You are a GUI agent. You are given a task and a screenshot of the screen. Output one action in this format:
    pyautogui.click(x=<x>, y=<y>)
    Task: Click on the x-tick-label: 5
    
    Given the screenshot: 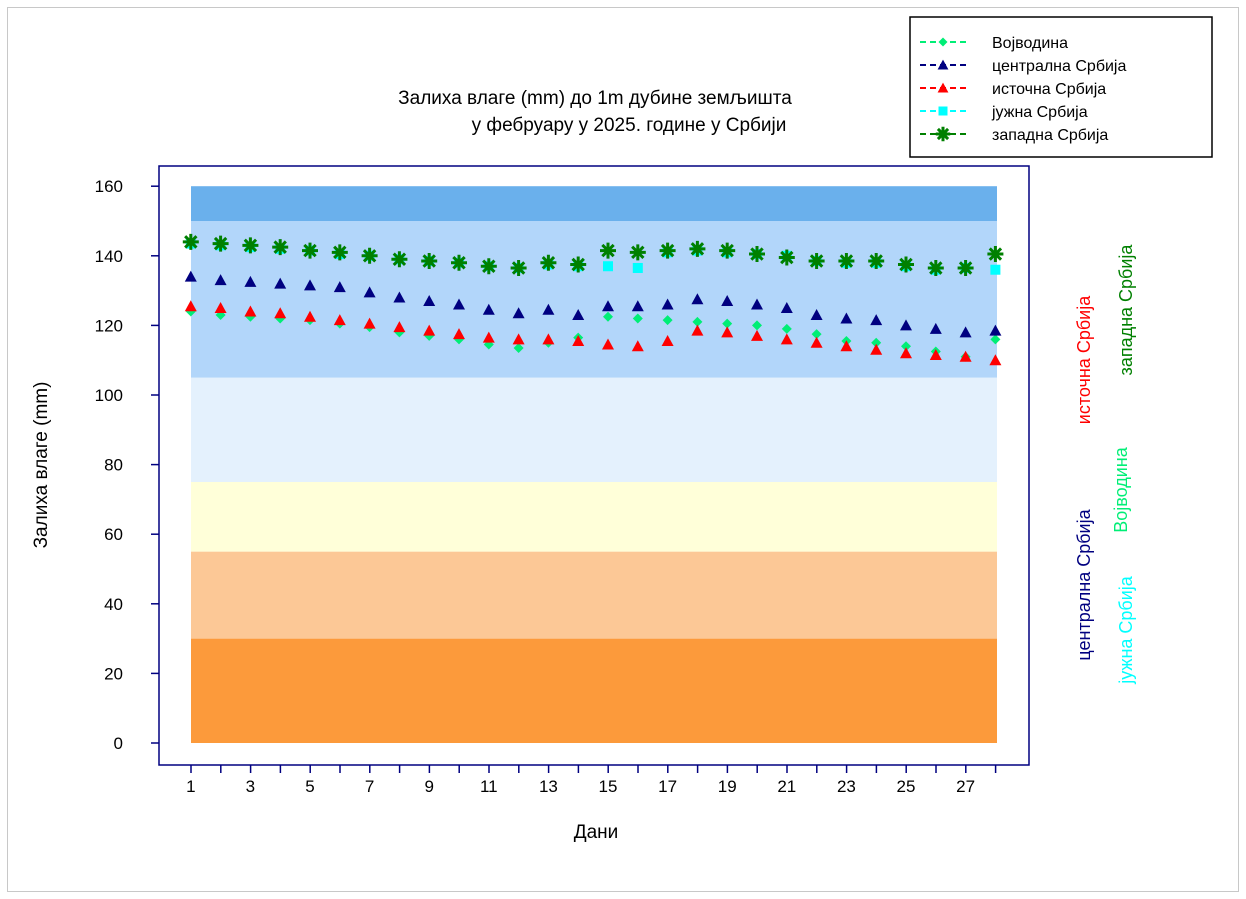 What is the action you would take?
    pyautogui.click(x=309, y=786)
    